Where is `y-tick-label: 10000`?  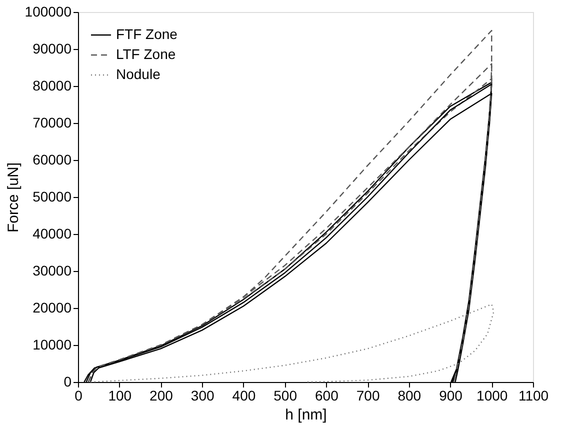 y-tick-label: 10000 is located at coordinates (52, 344).